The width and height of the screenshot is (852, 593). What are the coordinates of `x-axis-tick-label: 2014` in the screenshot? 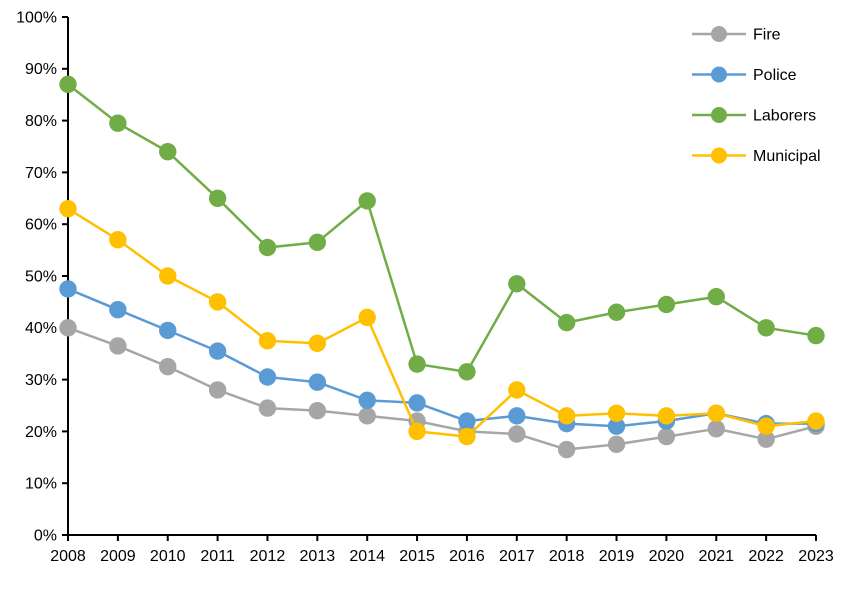 It's located at (367, 556).